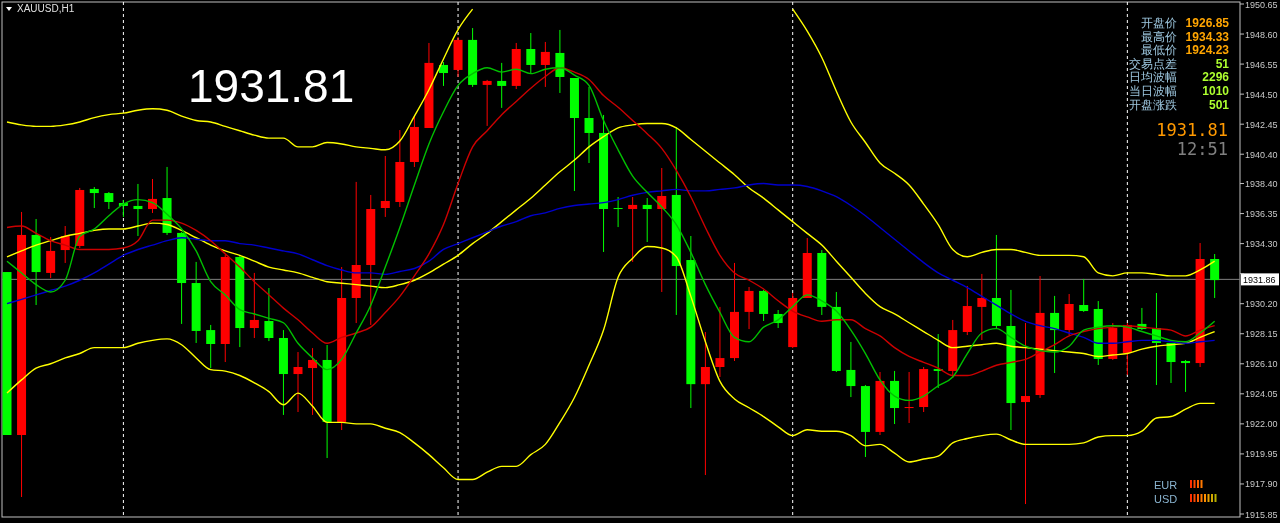 The height and width of the screenshot is (523, 1280). What do you see at coordinates (1261, 94) in the screenshot?
I see `y-tick-label: 1944.50` at bounding box center [1261, 94].